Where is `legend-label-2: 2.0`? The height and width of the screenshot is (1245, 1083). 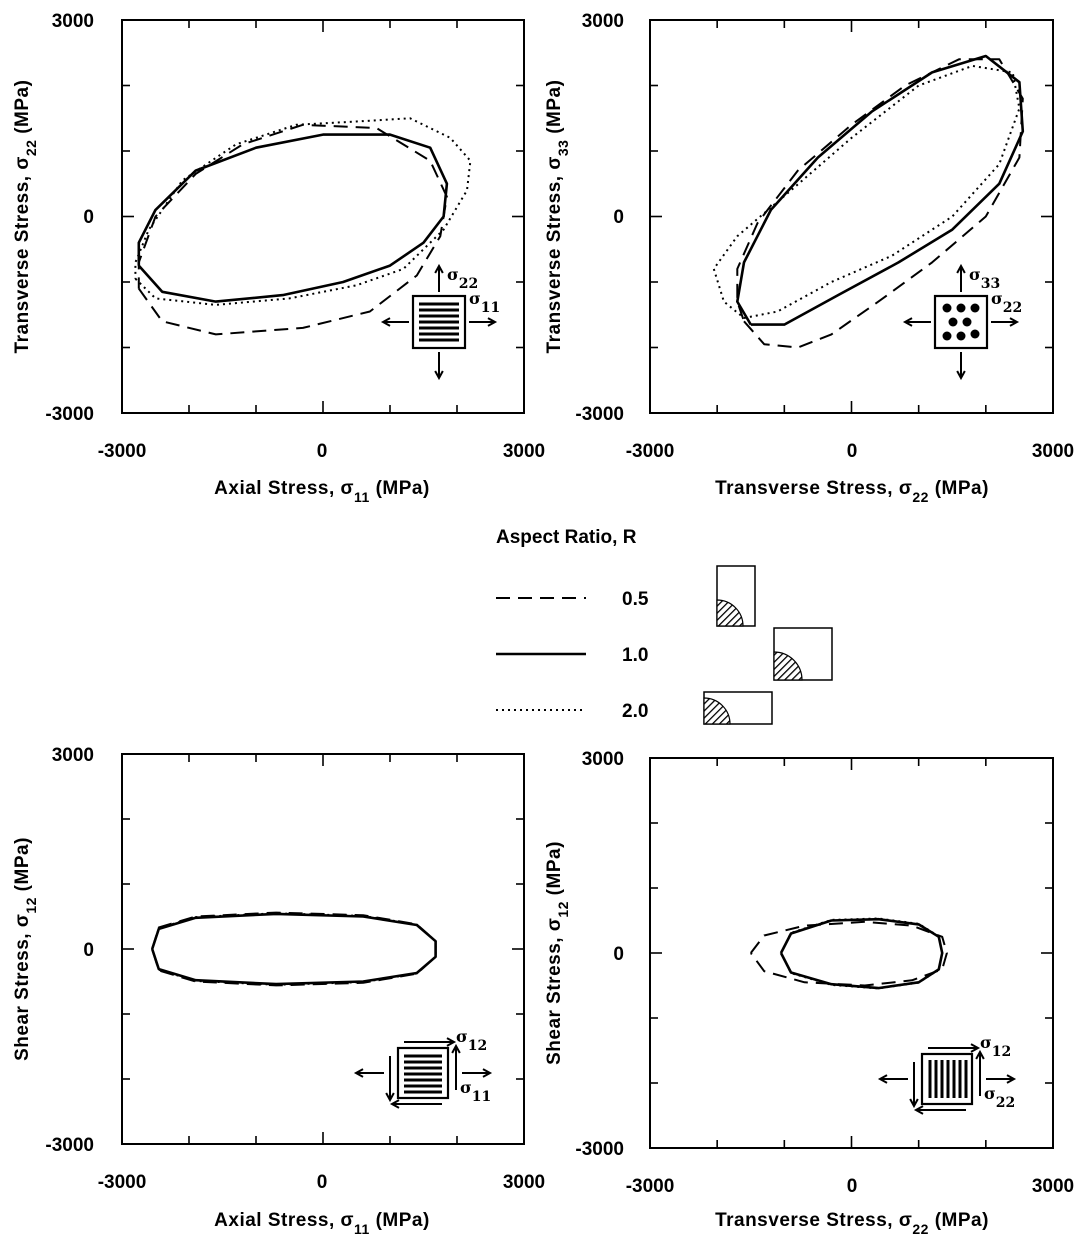 legend-label-2: 2.0 is located at coordinates (635, 711).